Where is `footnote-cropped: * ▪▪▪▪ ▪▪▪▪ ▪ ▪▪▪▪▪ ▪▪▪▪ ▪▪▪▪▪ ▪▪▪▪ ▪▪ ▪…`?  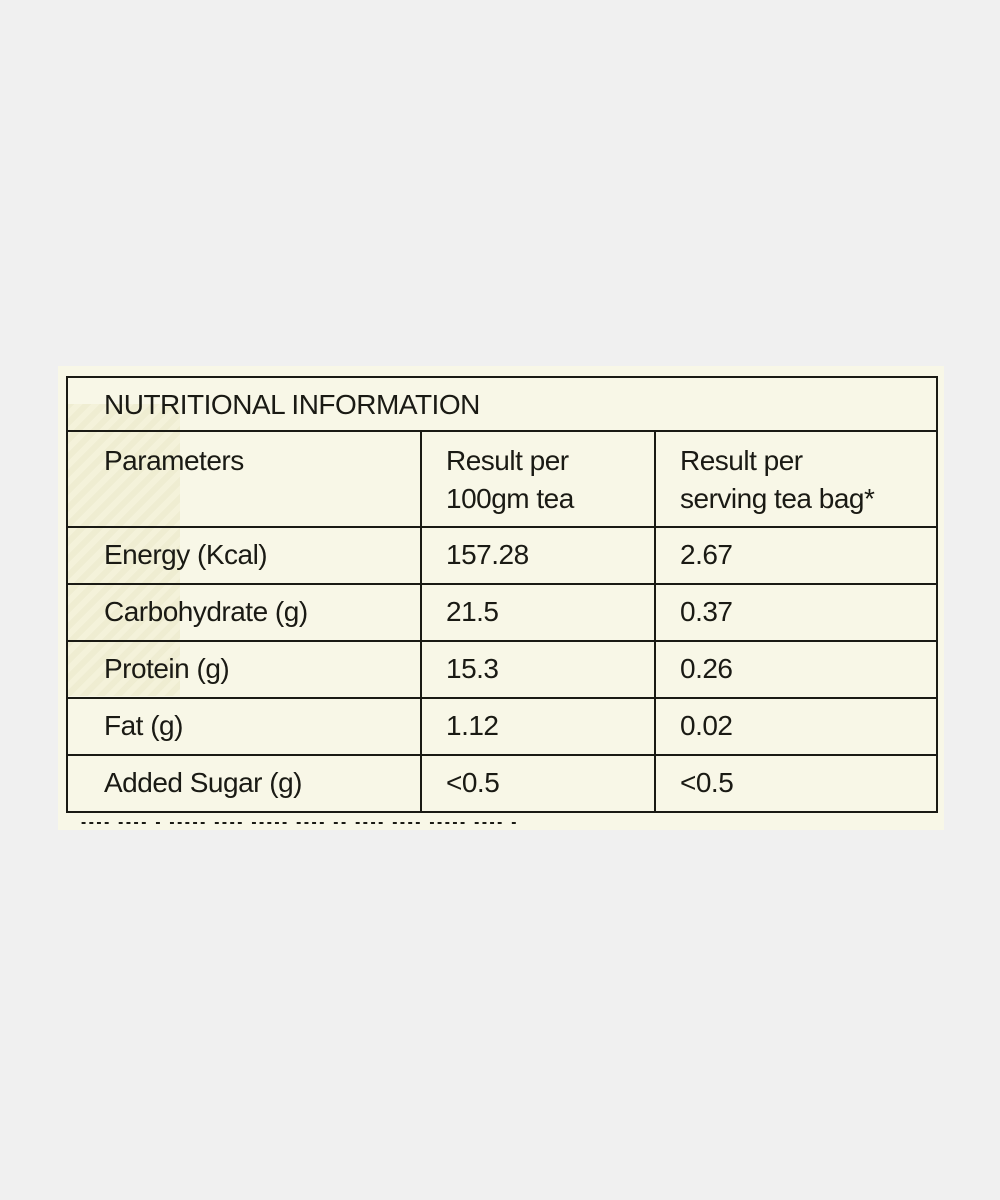 footnote-cropped: * ▪▪▪▪ ▪▪▪▪ ▪ ▪▪▪▪▪ ▪▪▪▪ ▪▪▪▪▪ ▪▪▪▪ ▪▪ ▪… is located at coordinates (501, 826).